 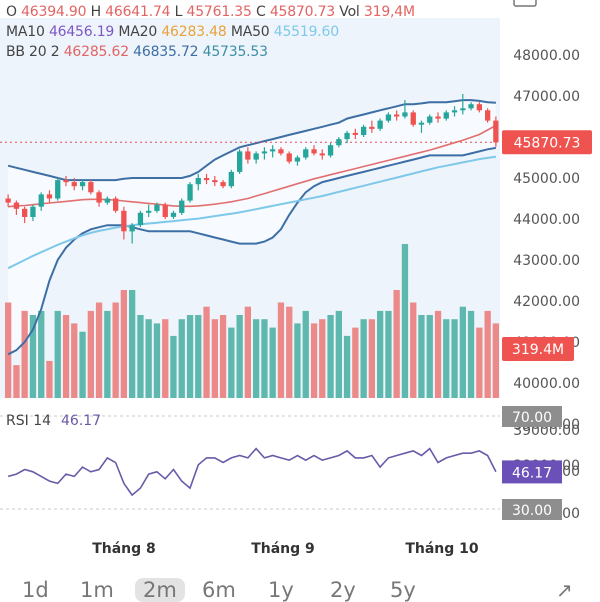 What do you see at coordinates (25, 32) in the screenshot?
I see `ma10-label: MA10` at bounding box center [25, 32].